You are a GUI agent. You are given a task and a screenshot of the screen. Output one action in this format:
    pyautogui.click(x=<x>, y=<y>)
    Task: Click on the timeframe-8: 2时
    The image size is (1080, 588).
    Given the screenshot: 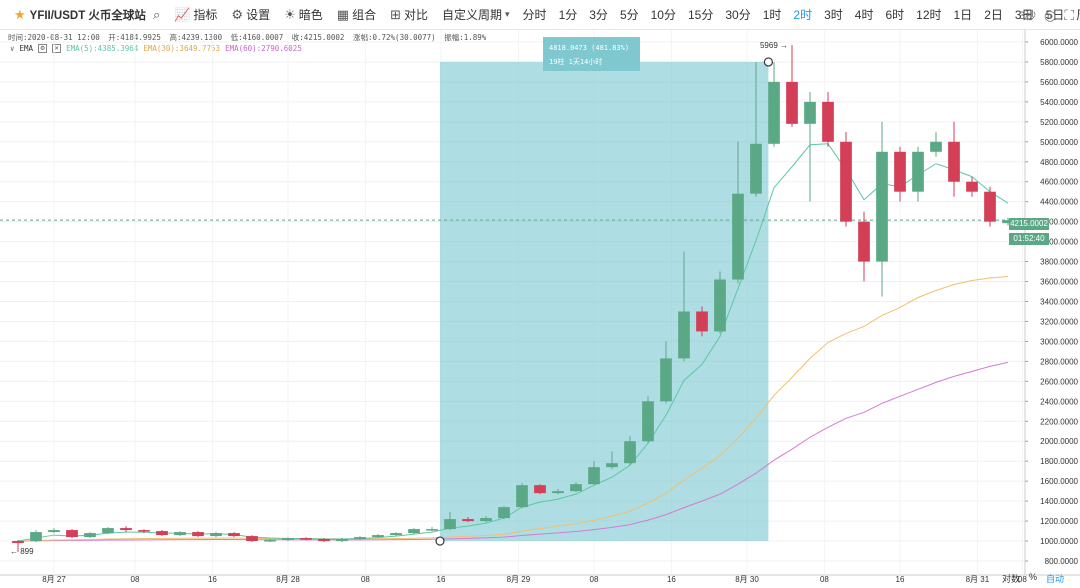 What is the action you would take?
    pyautogui.click(x=803, y=15)
    